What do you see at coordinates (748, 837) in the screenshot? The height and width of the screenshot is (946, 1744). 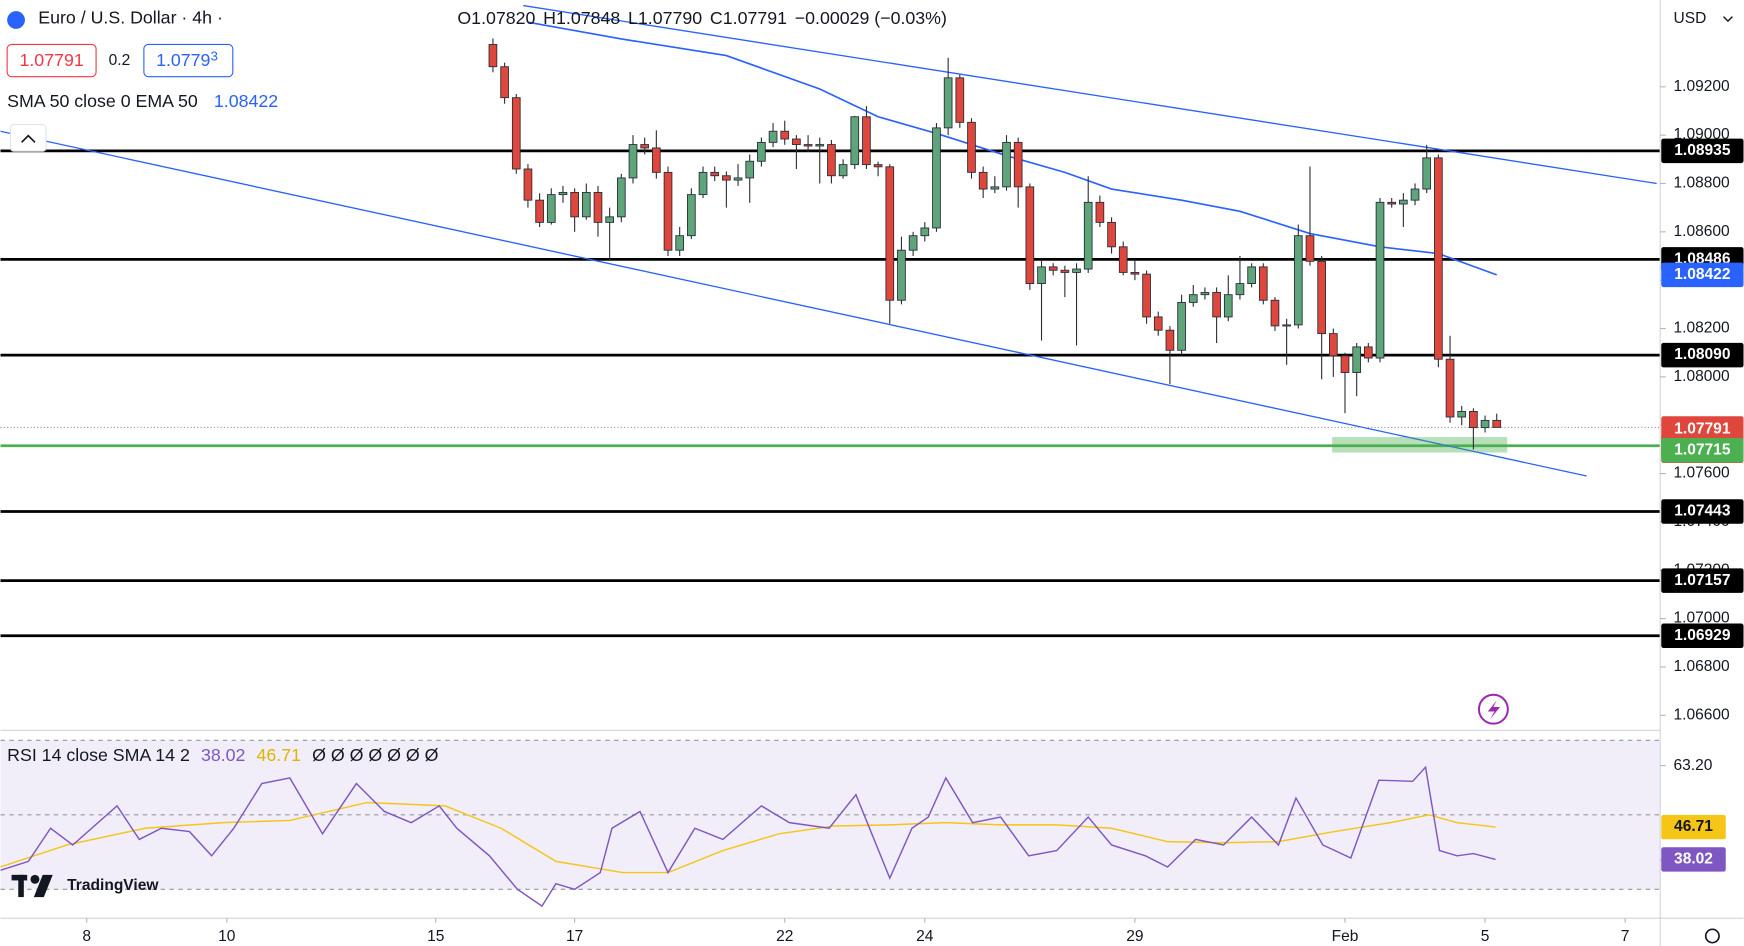 I see `rsi-sma-line` at bounding box center [748, 837].